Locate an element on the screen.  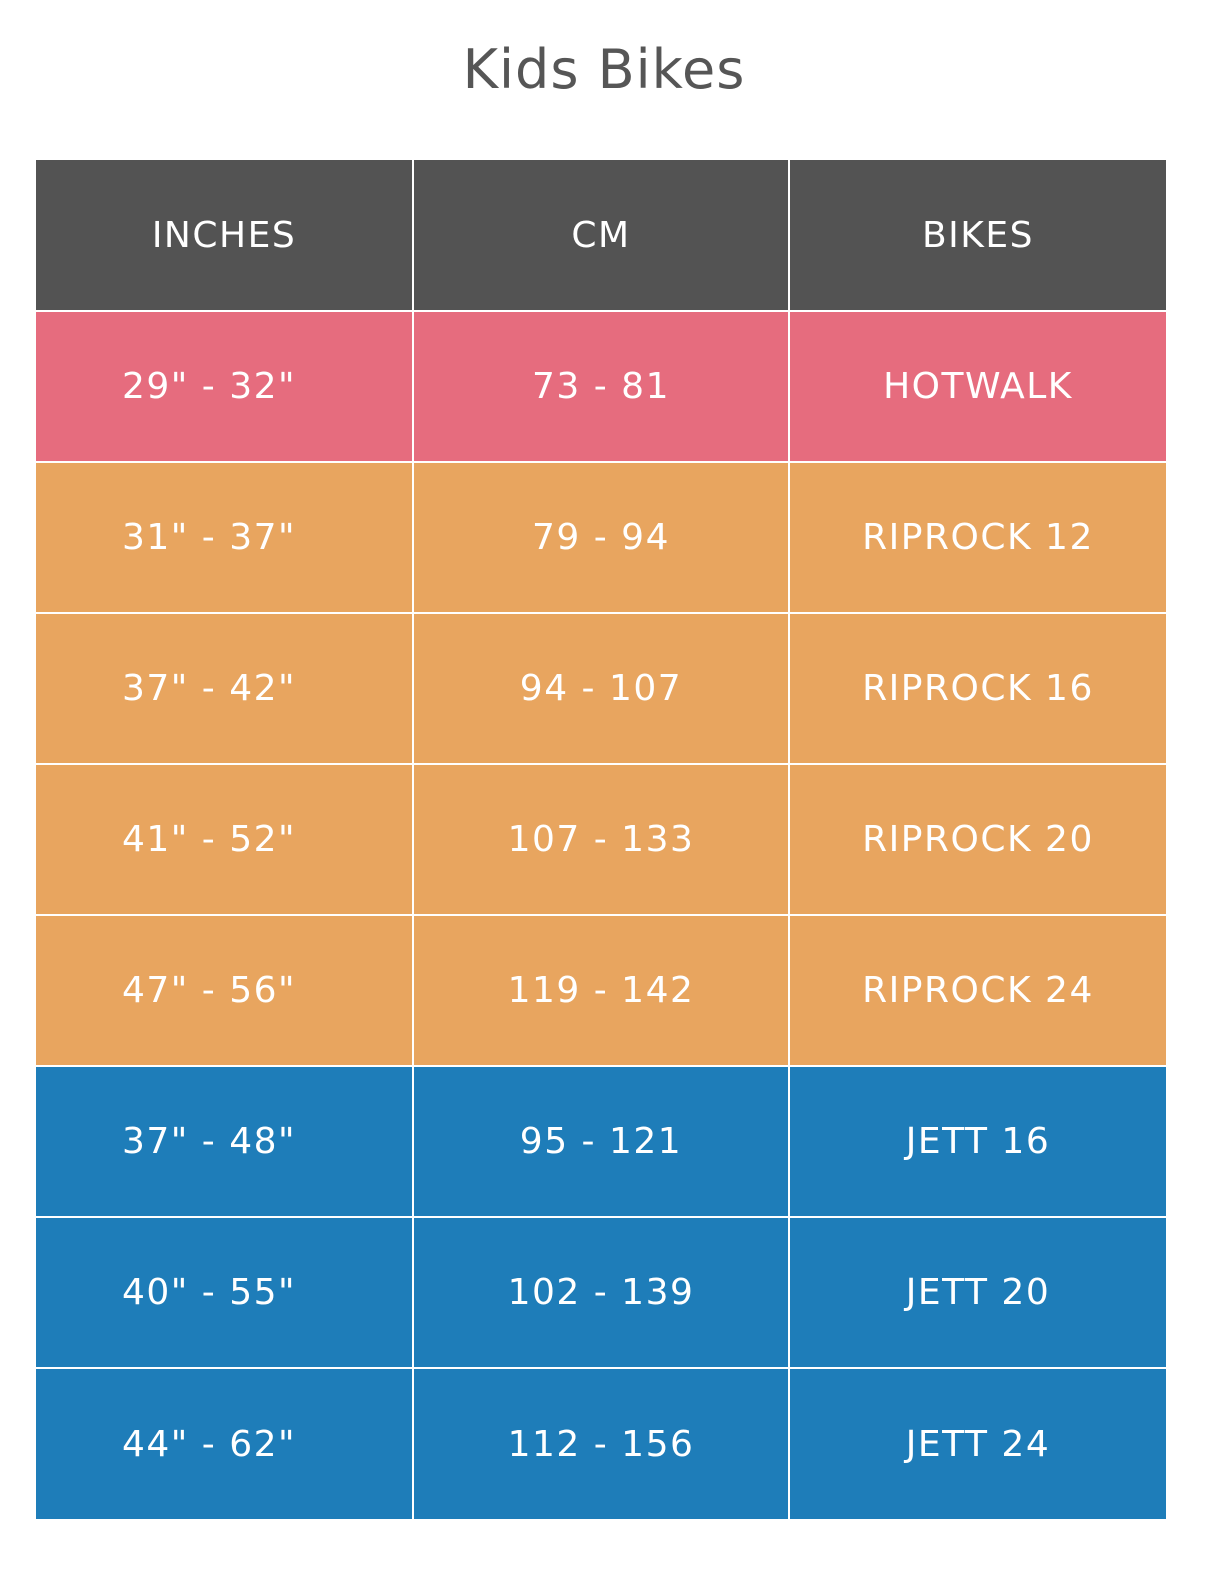
cell-inches: 40" - 55" is located at coordinates (225, 1292).